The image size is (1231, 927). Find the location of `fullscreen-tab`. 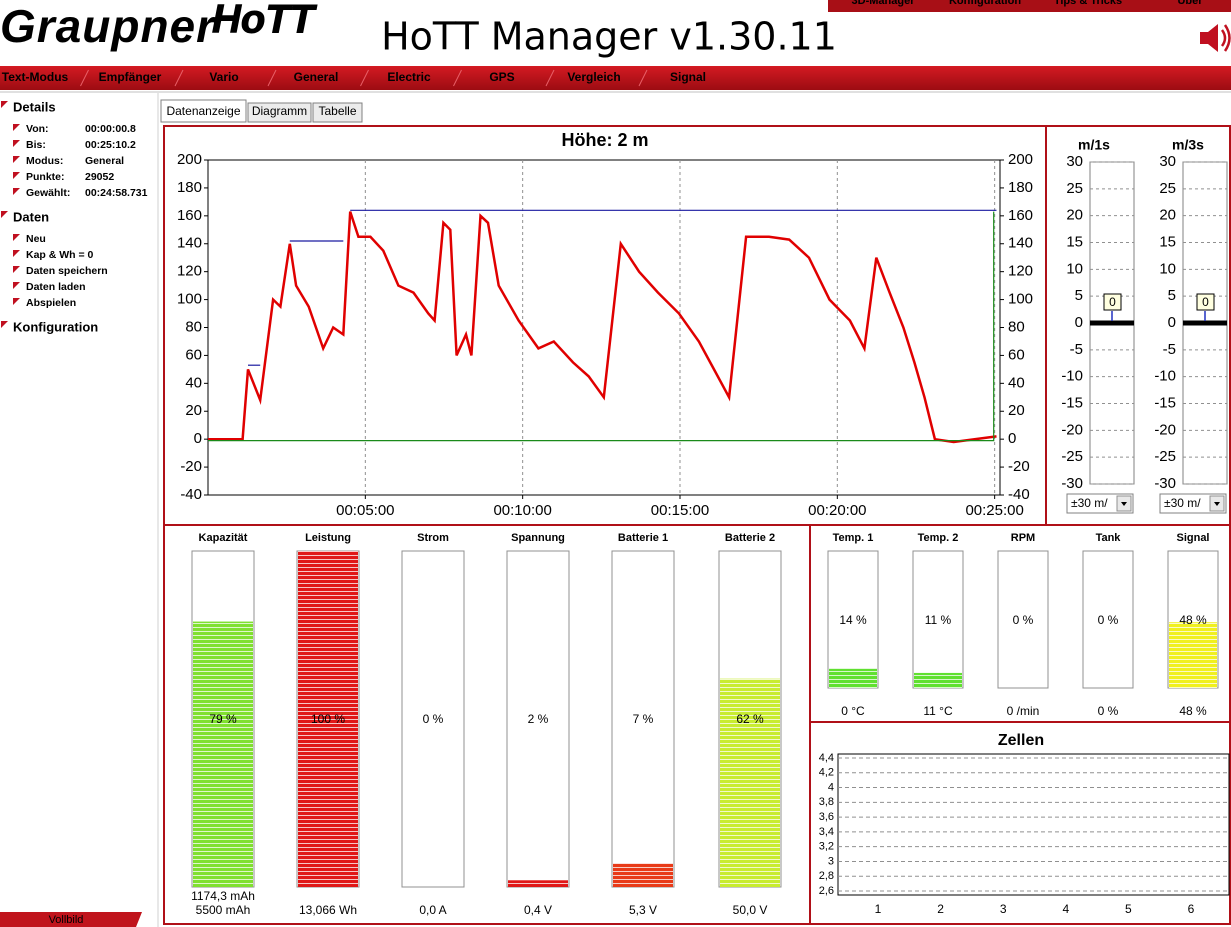

fullscreen-tab is located at coordinates (71, 919).